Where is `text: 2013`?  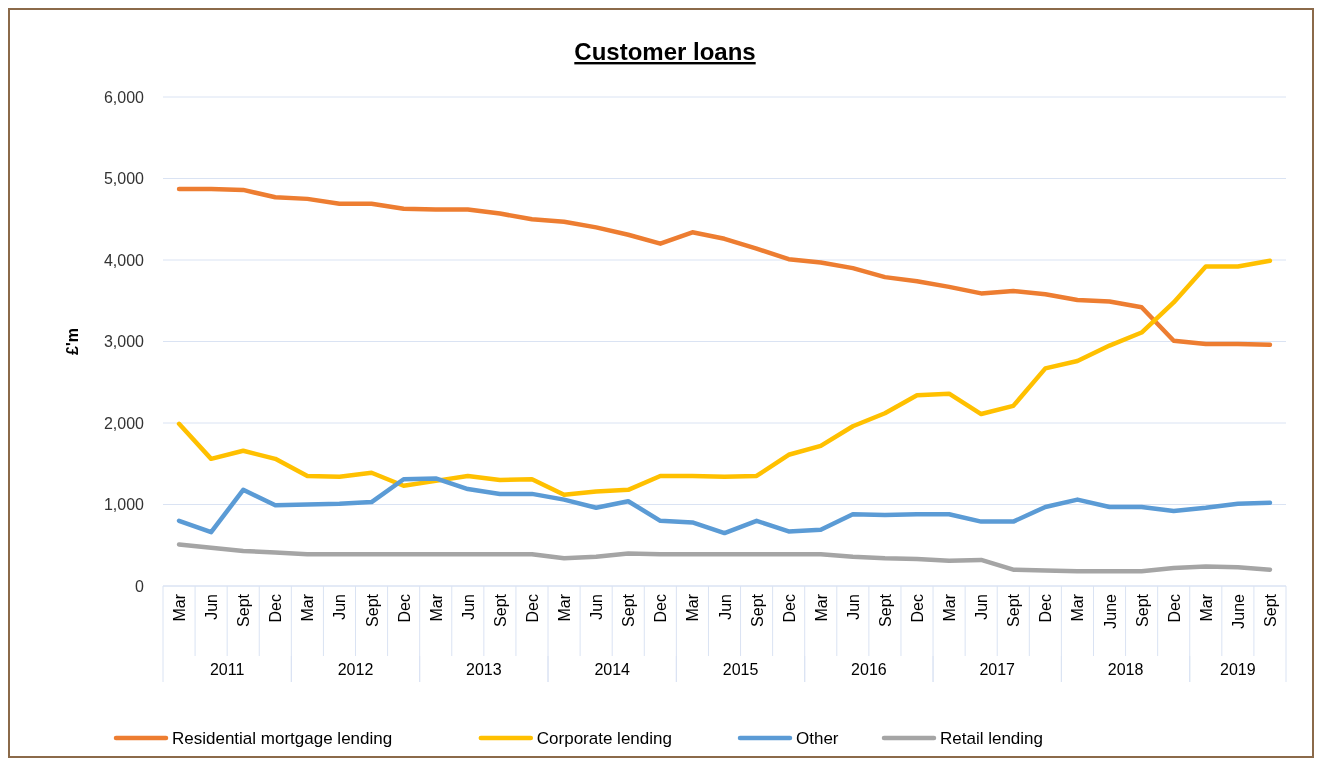
text: 2013 is located at coordinates (484, 669).